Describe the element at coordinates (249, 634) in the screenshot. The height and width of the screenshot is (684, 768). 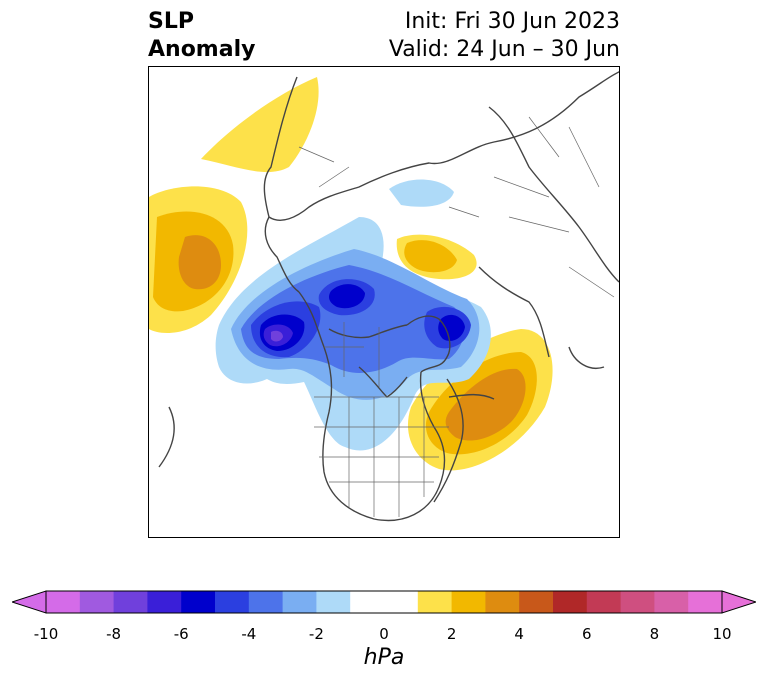
I see `colorbar-tick-label: -4` at that location.